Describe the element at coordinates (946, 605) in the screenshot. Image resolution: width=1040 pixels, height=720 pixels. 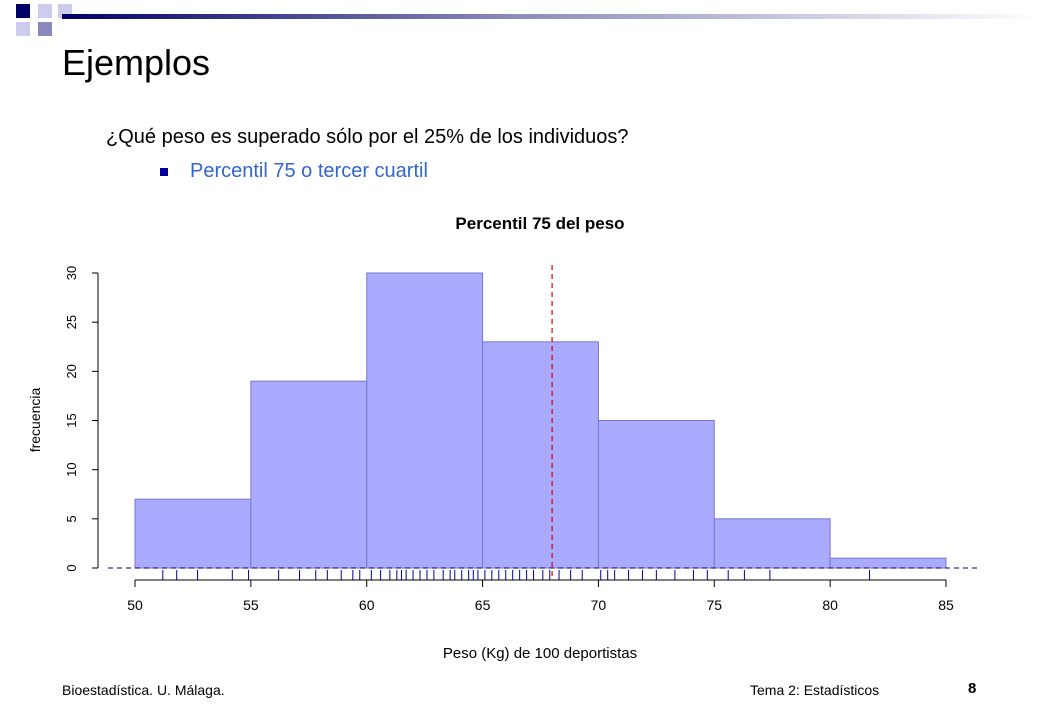
I see `x-tick-label: 85` at that location.